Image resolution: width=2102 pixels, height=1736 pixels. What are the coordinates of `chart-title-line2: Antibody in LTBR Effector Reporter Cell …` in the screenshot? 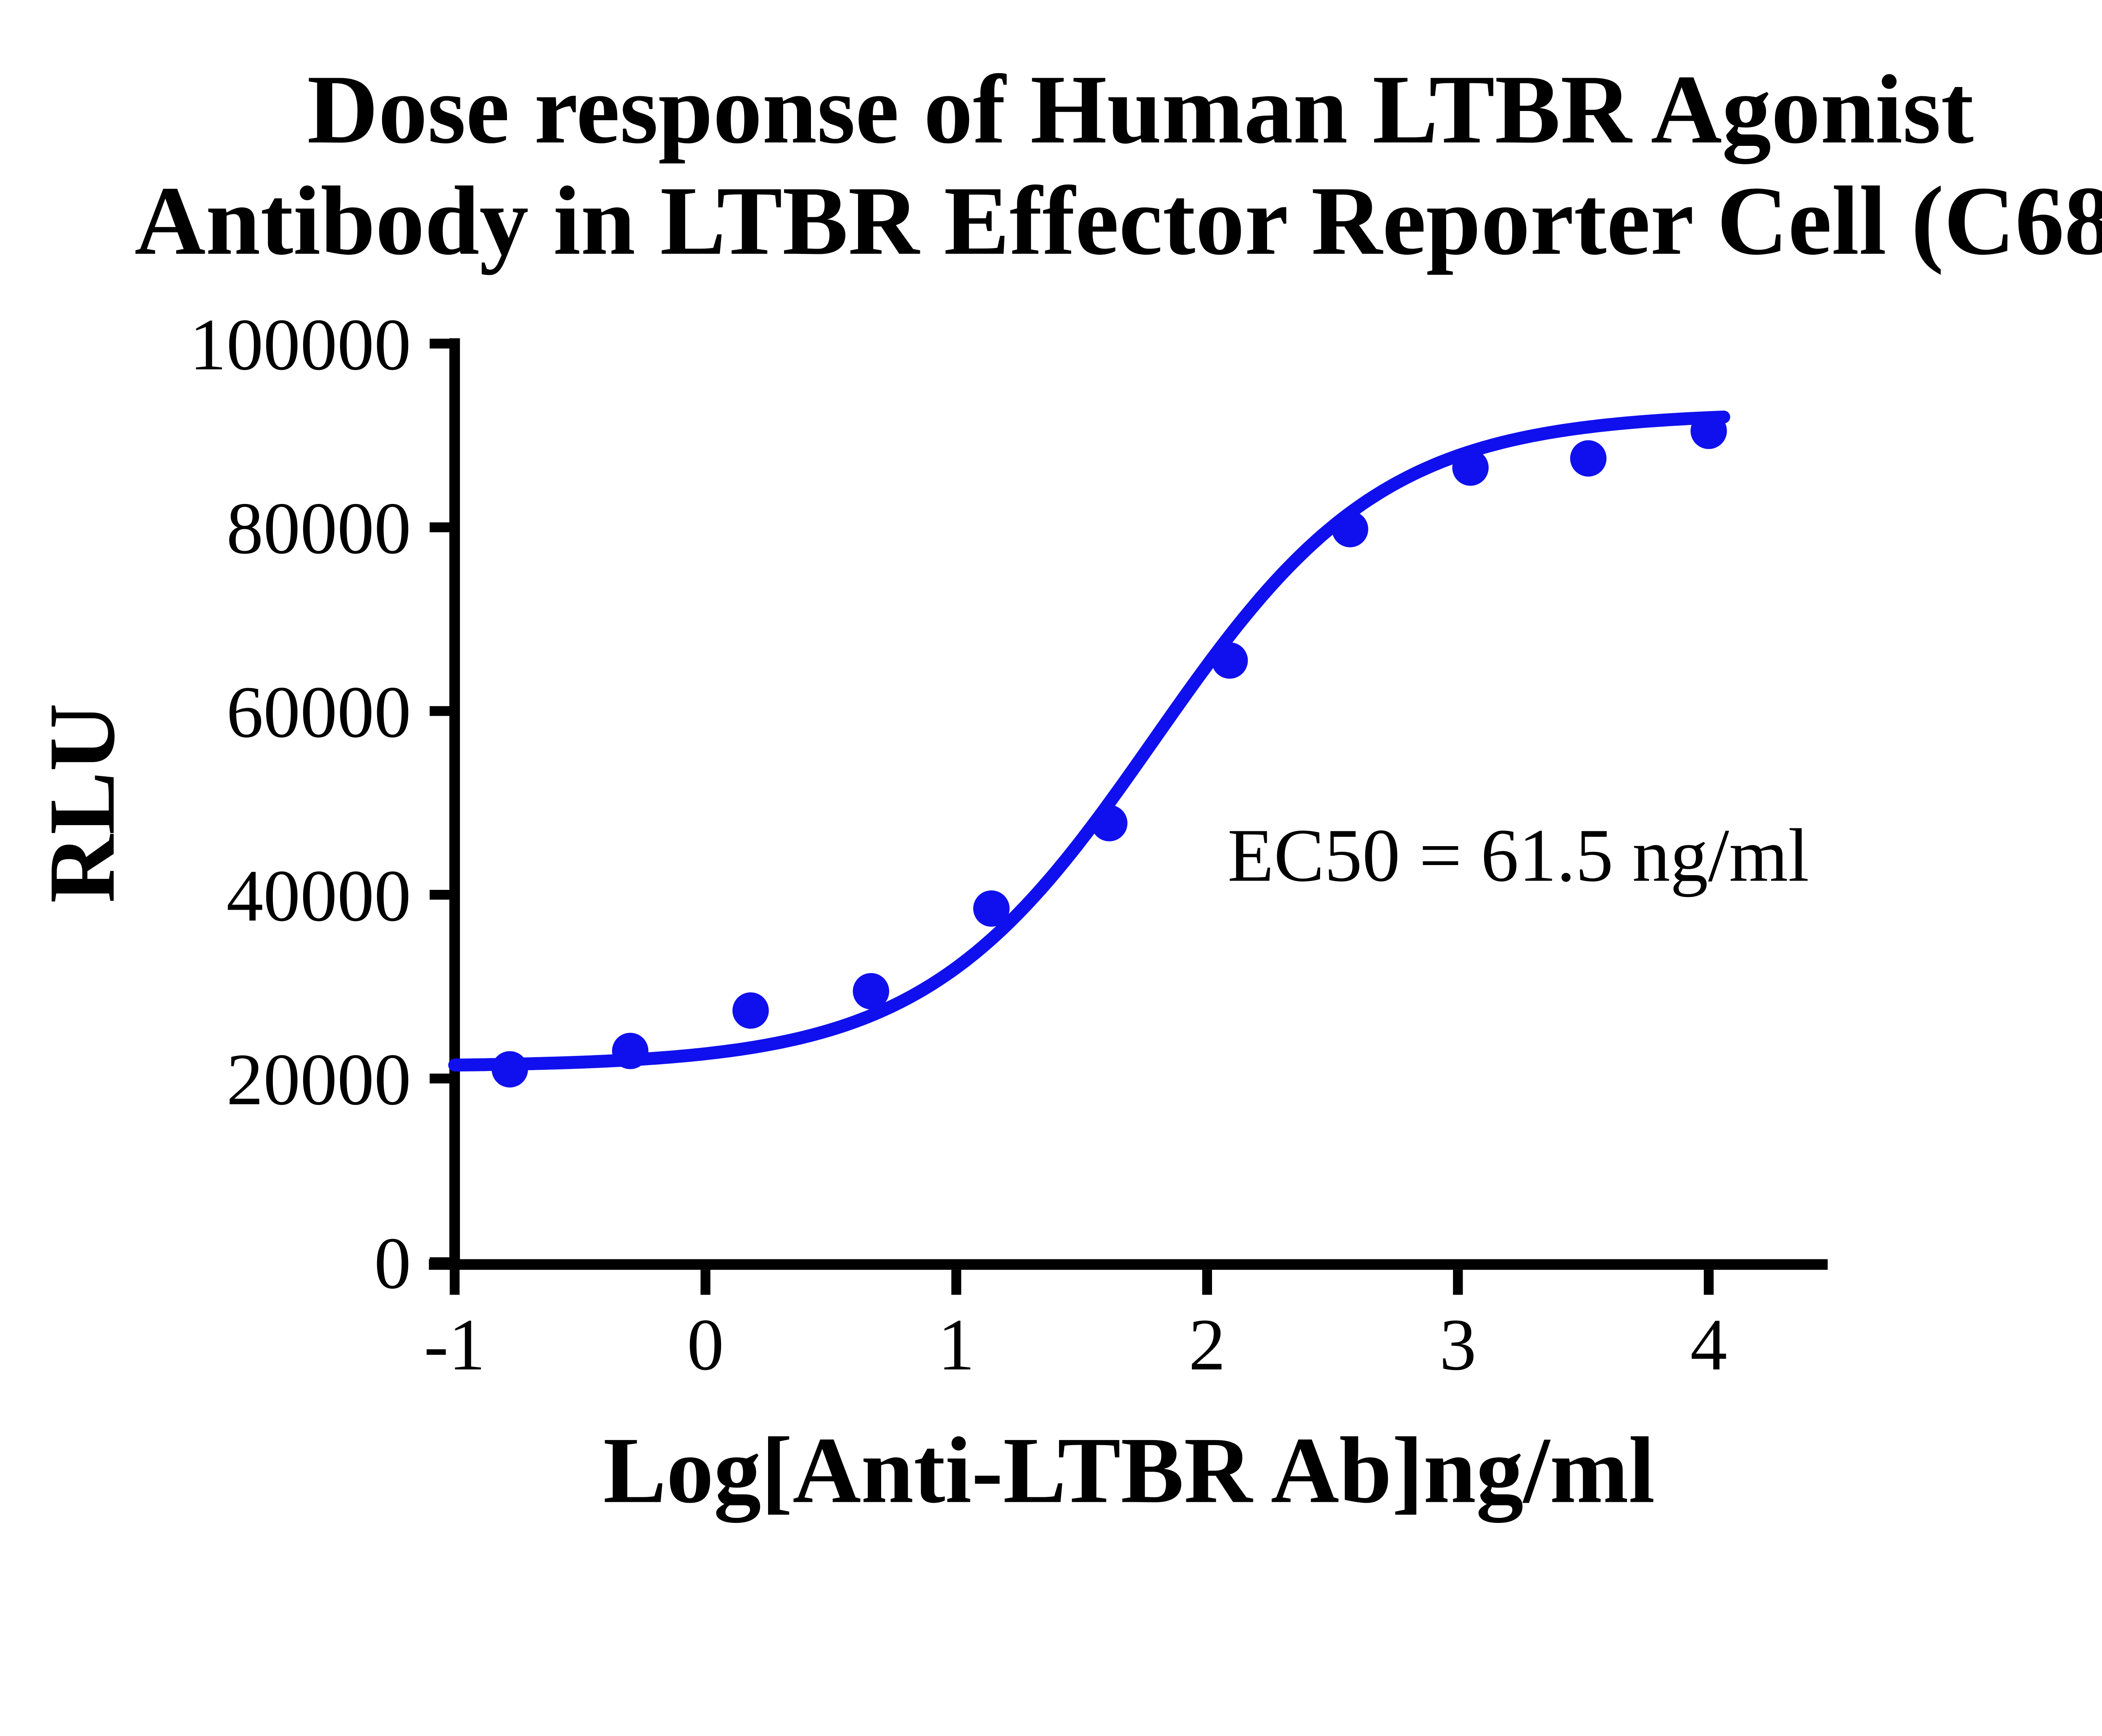 It's located at (1118, 220).